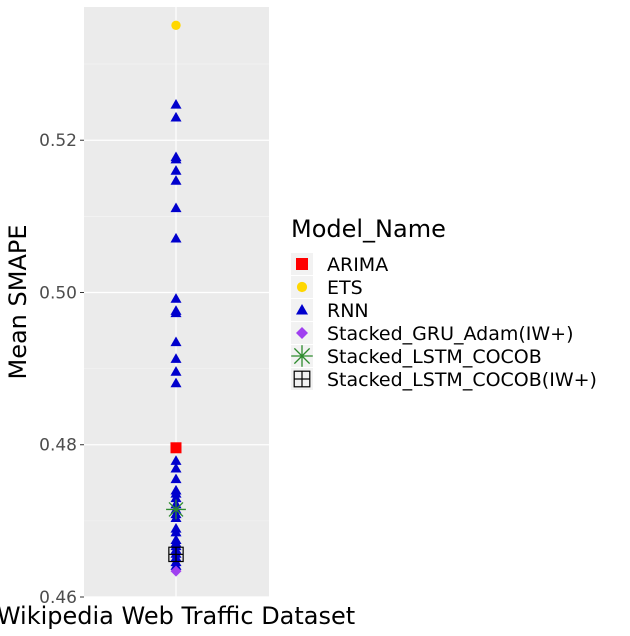 The width and height of the screenshot is (630, 636). What do you see at coordinates (348, 311) in the screenshot?
I see `legend-label: RNN` at bounding box center [348, 311].